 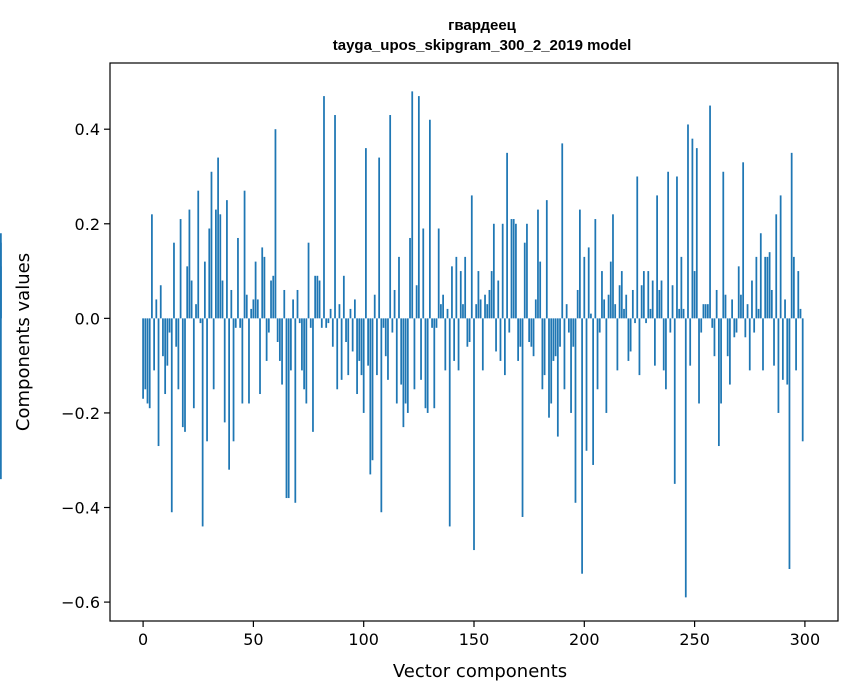 What do you see at coordinates (80, 602) in the screenshot?
I see `y-tick-label: −0.6` at bounding box center [80, 602].